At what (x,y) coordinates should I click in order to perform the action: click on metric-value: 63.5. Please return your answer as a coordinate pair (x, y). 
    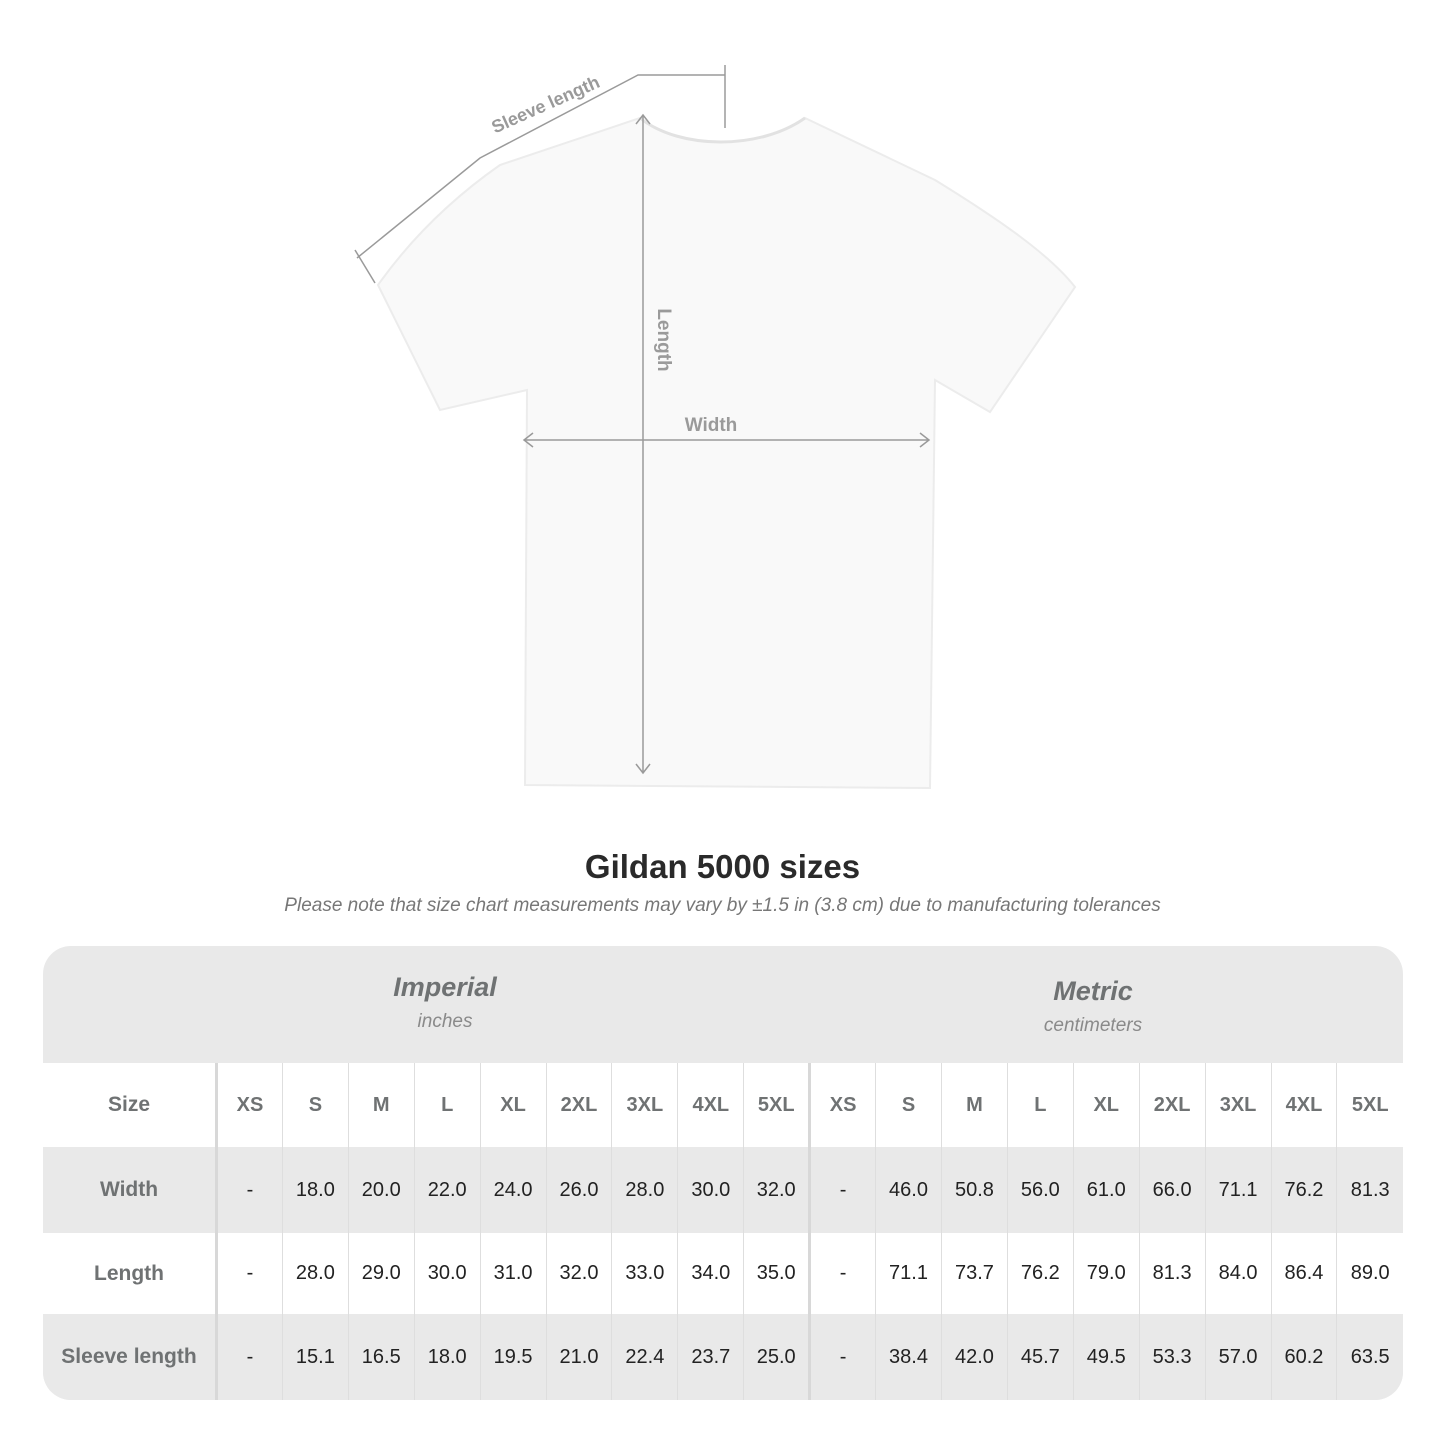
    Looking at the image, I should click on (1369, 1357).